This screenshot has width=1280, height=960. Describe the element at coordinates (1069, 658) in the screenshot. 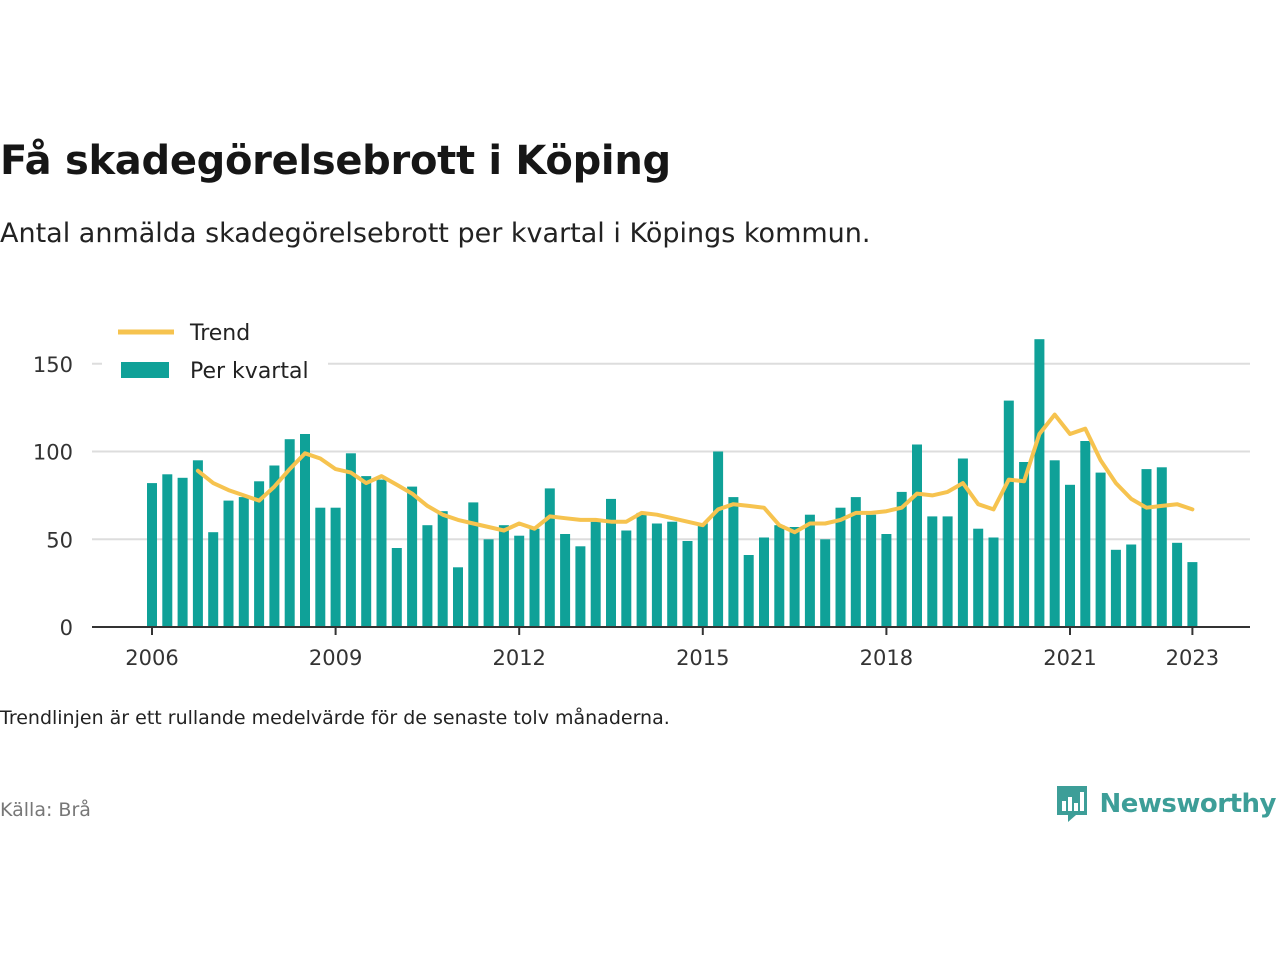

I see `x-tick-label: 2021` at that location.